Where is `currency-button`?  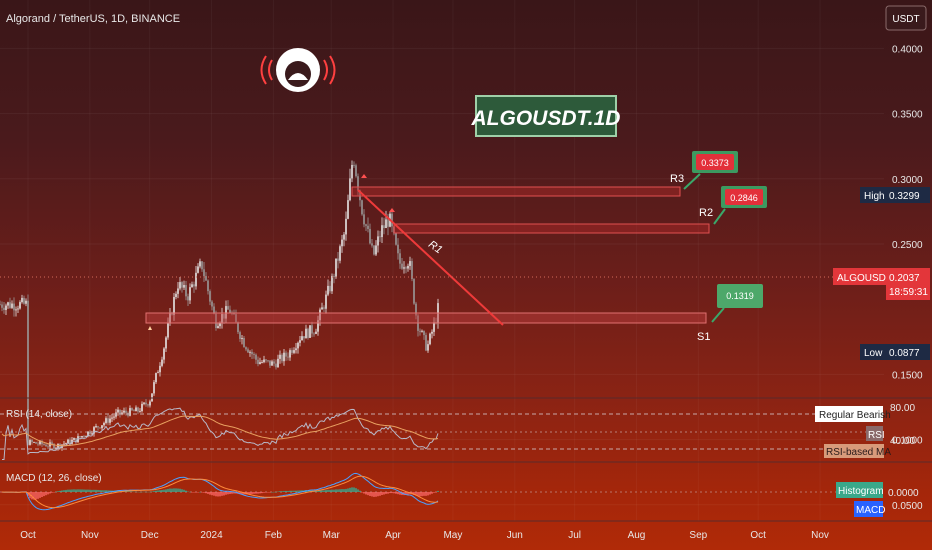
currency-button is located at coordinates (906, 18).